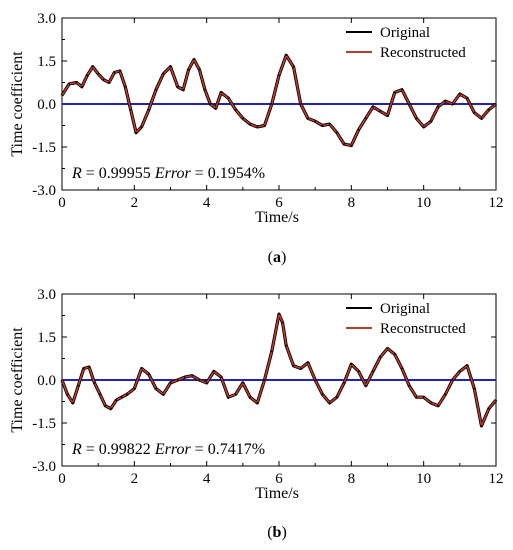 Image resolution: width=513 pixels, height=550 pixels. Describe the element at coordinates (423, 203) in the screenshot. I see `x-tick-label: 10` at that location.